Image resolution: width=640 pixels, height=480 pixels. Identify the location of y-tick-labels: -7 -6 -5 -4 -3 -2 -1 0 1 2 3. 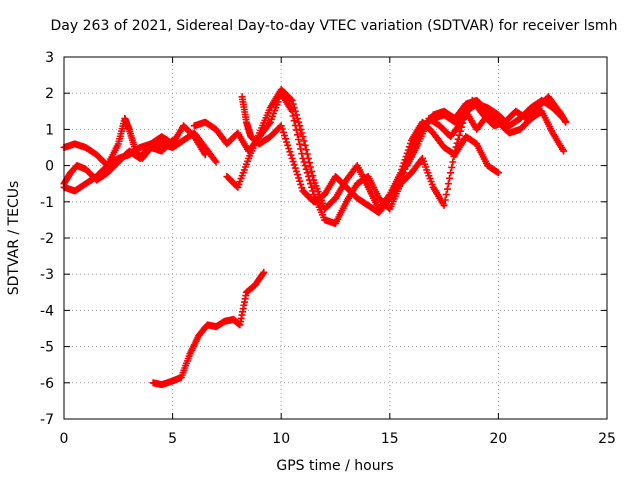
(47, 239).